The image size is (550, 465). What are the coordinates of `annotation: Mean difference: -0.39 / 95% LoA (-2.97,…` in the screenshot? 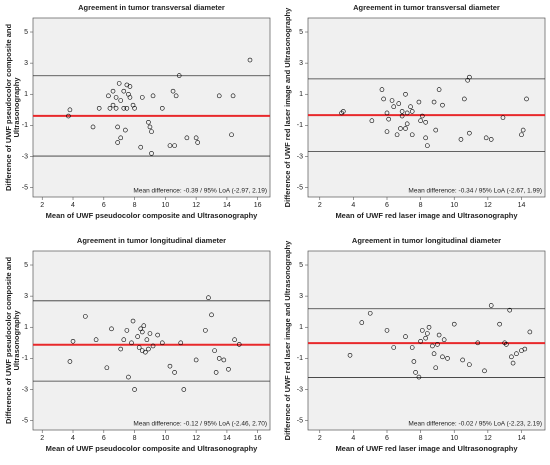 It's located at (200, 191).